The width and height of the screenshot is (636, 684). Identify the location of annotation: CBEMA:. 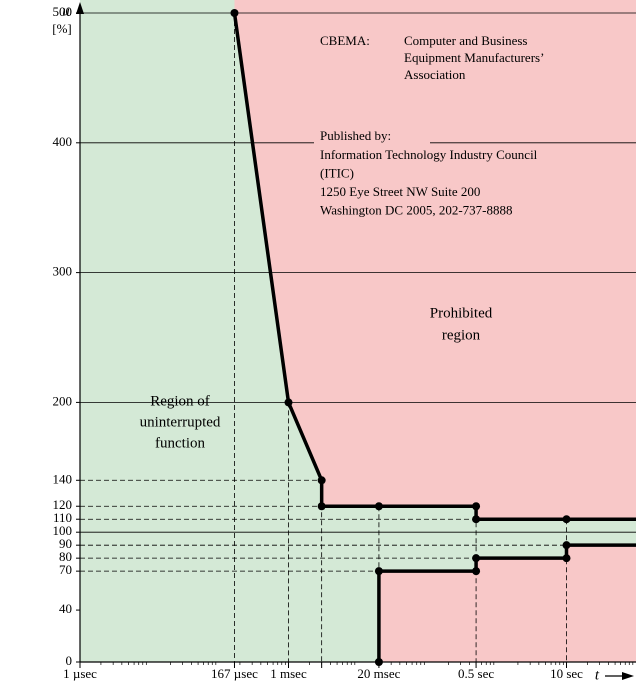
(345, 40).